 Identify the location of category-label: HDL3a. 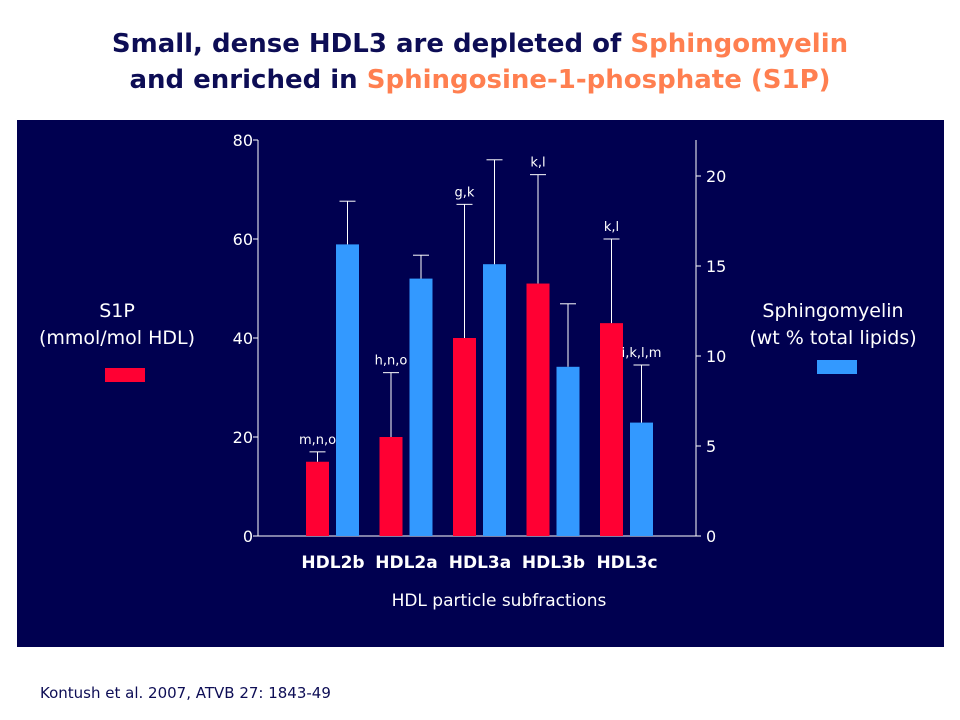
(480, 563).